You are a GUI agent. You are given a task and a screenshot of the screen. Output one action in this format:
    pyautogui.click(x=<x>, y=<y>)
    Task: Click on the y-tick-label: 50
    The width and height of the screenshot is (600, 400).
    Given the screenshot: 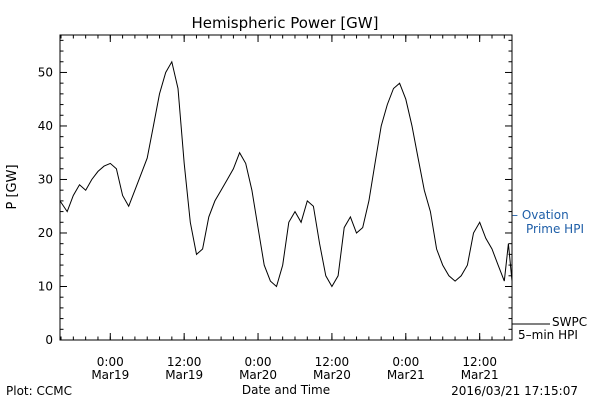 What is the action you would take?
    pyautogui.click(x=45, y=72)
    